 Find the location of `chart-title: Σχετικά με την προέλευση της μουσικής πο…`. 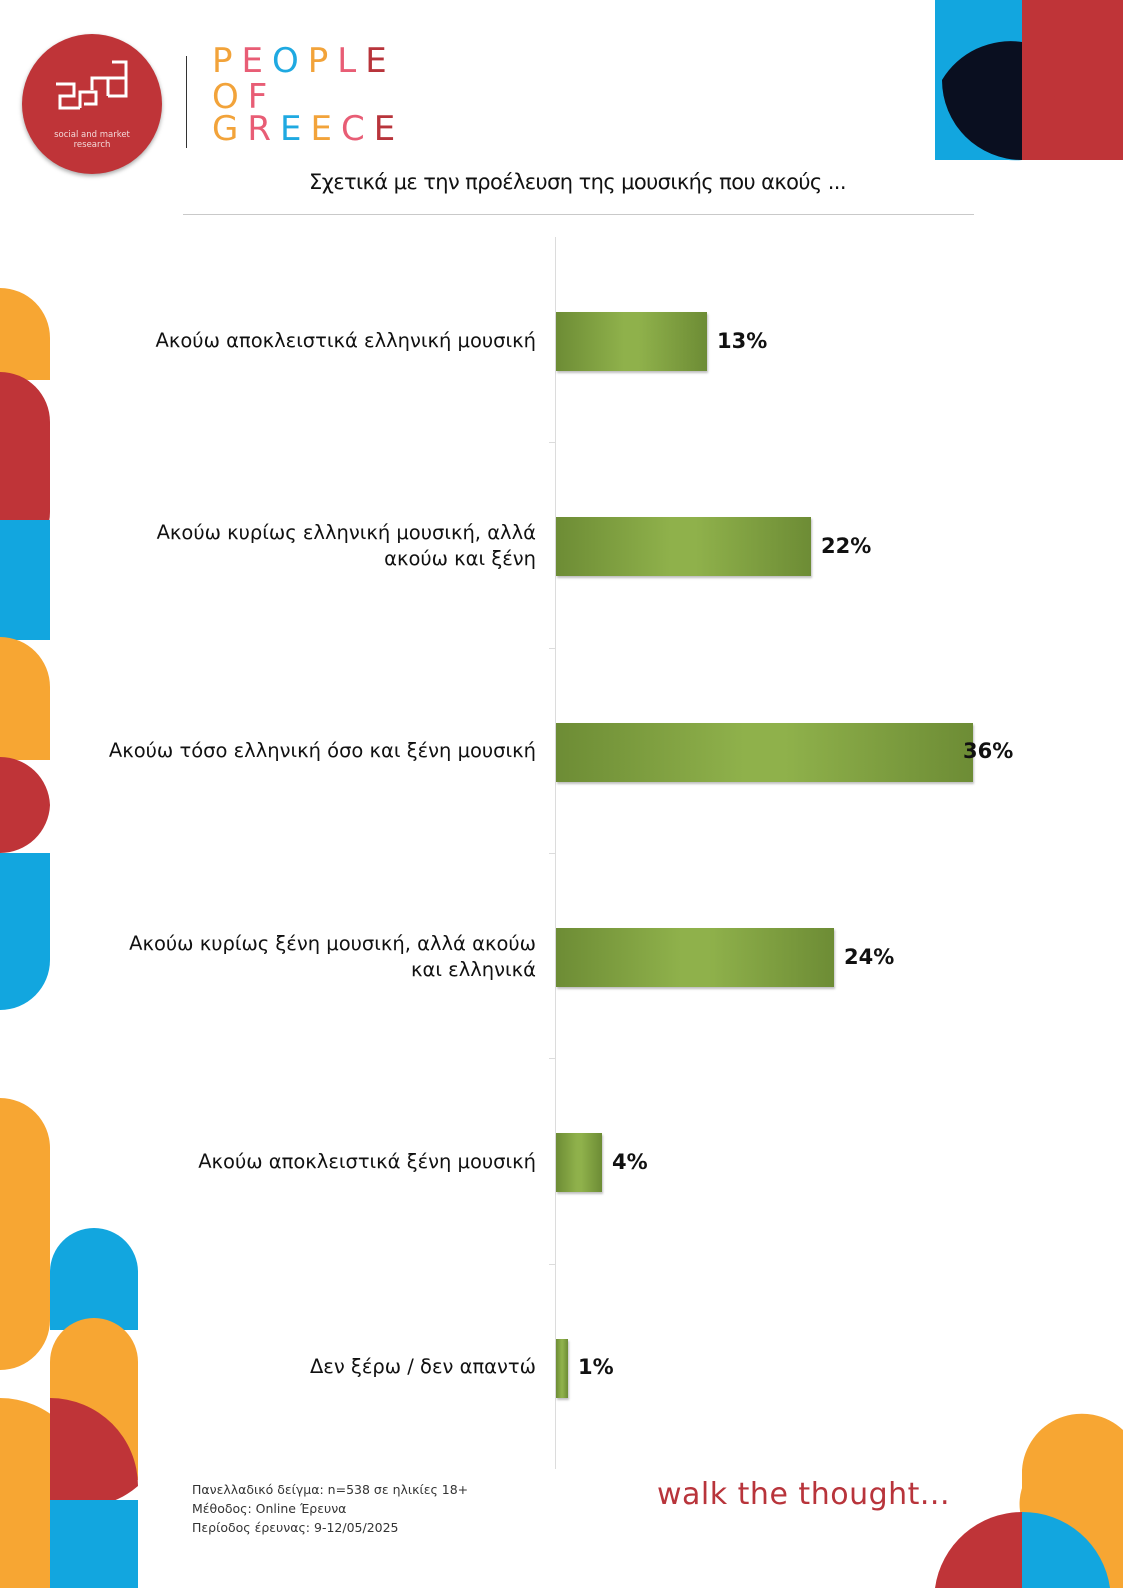

chart-title: Σχετικά με την προέλευση της μουσικής πο… is located at coordinates (578, 182).